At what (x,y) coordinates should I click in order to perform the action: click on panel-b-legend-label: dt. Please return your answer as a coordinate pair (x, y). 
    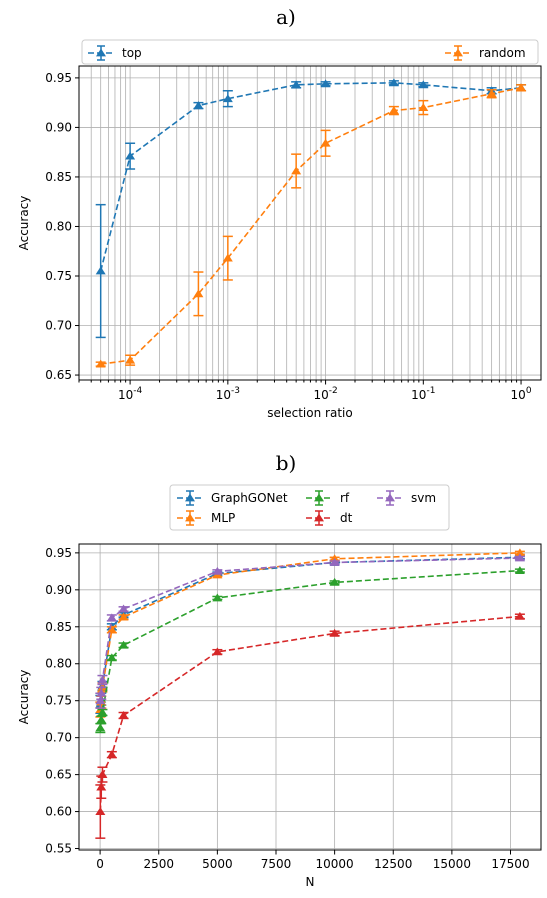
    Looking at the image, I should click on (346, 518).